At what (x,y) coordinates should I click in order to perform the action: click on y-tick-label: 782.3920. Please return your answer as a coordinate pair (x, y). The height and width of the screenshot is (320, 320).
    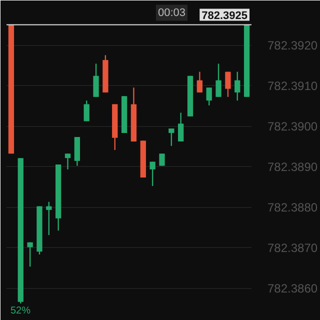
    Looking at the image, I should click on (293, 45).